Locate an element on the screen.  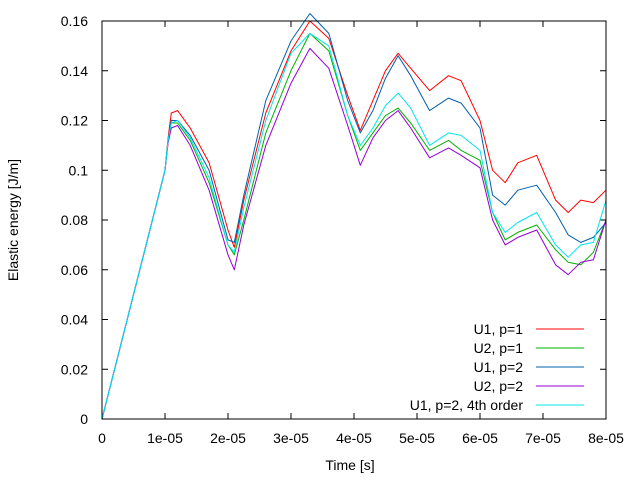
y-axis-label: Elastic energy [J/m] is located at coordinates (13, 220).